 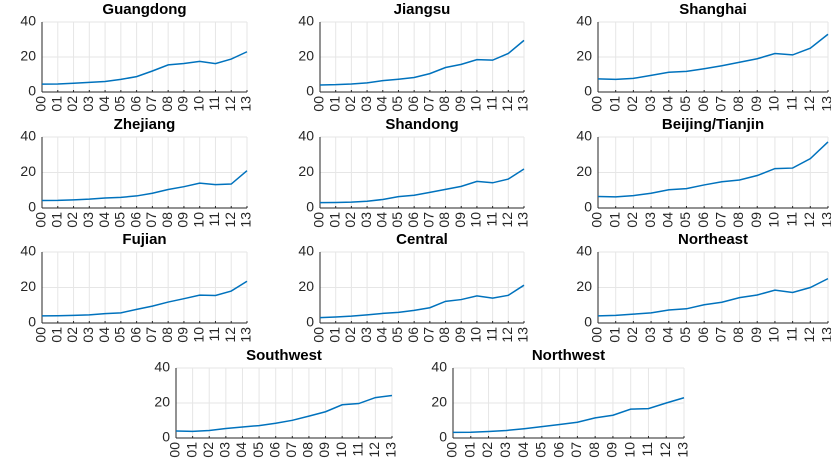 What do you see at coordinates (144, 9) in the screenshot?
I see `chart-title: Guangdong` at bounding box center [144, 9].